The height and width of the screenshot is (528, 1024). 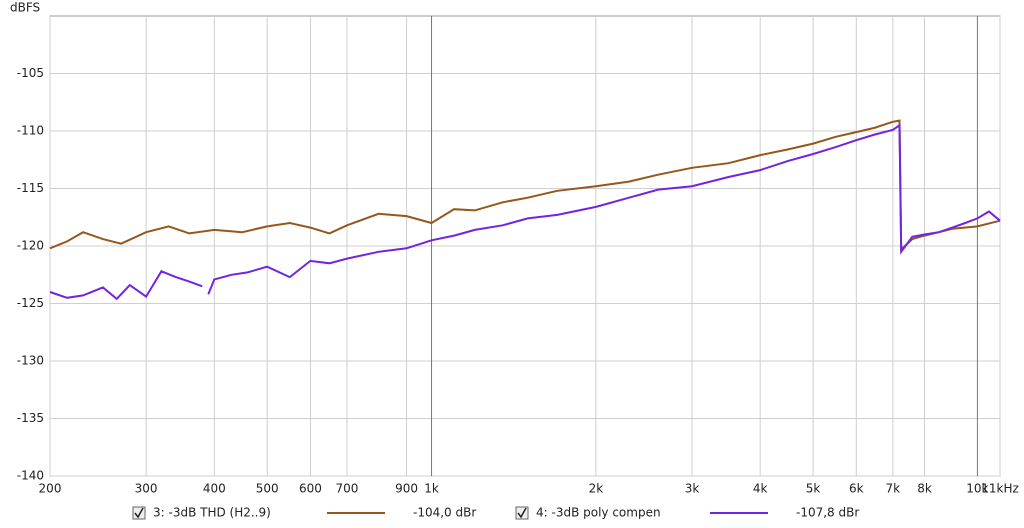 What do you see at coordinates (444, 513) in the screenshot?
I see `legend-value: -104,0 dBr` at bounding box center [444, 513].